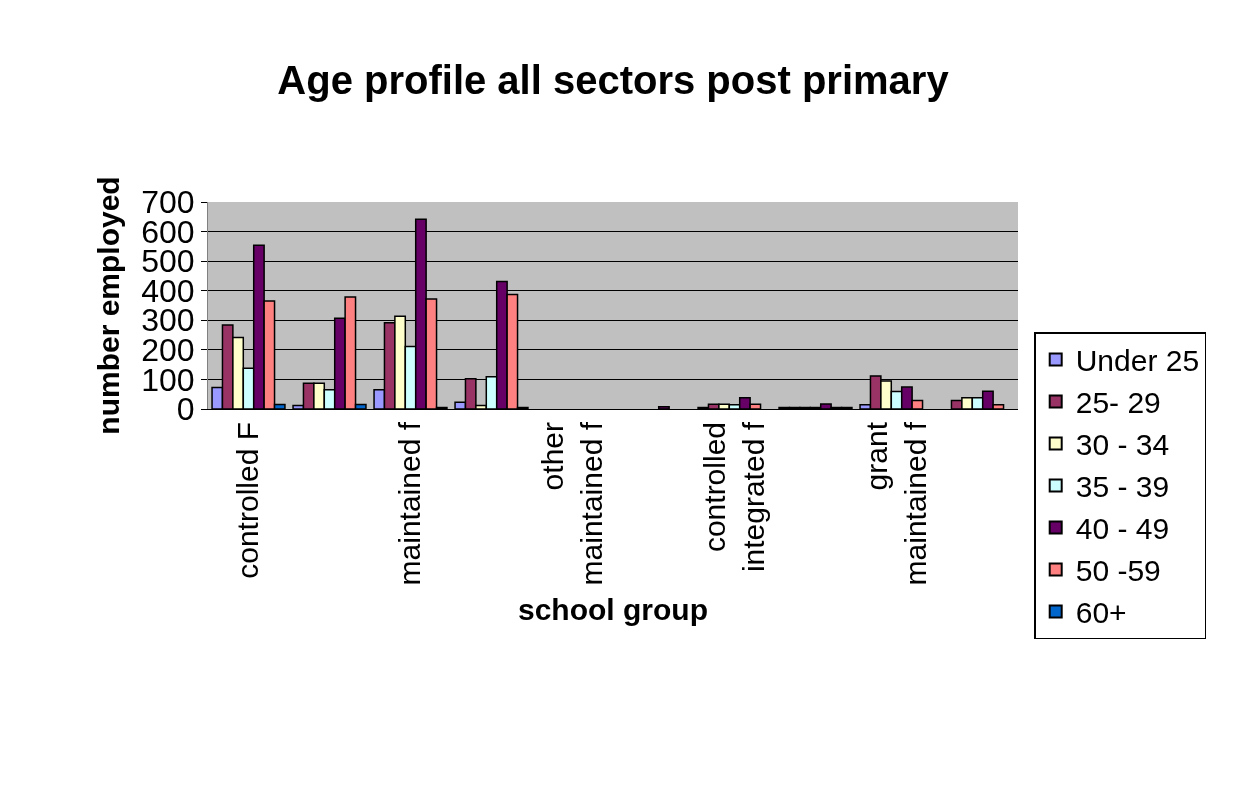 The height and width of the screenshot is (798, 1252). What do you see at coordinates (1101, 613) in the screenshot?
I see `legend-label: 60+` at bounding box center [1101, 613].